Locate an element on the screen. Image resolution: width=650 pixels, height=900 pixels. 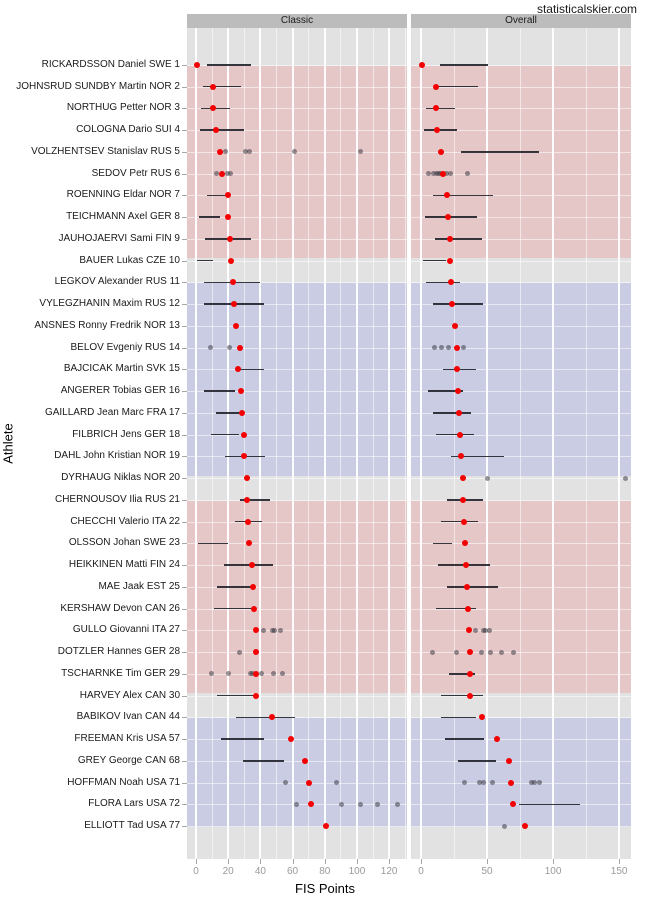
athlete-label: CHECCHI Valerio ITA 22 is located at coordinates (125, 521).